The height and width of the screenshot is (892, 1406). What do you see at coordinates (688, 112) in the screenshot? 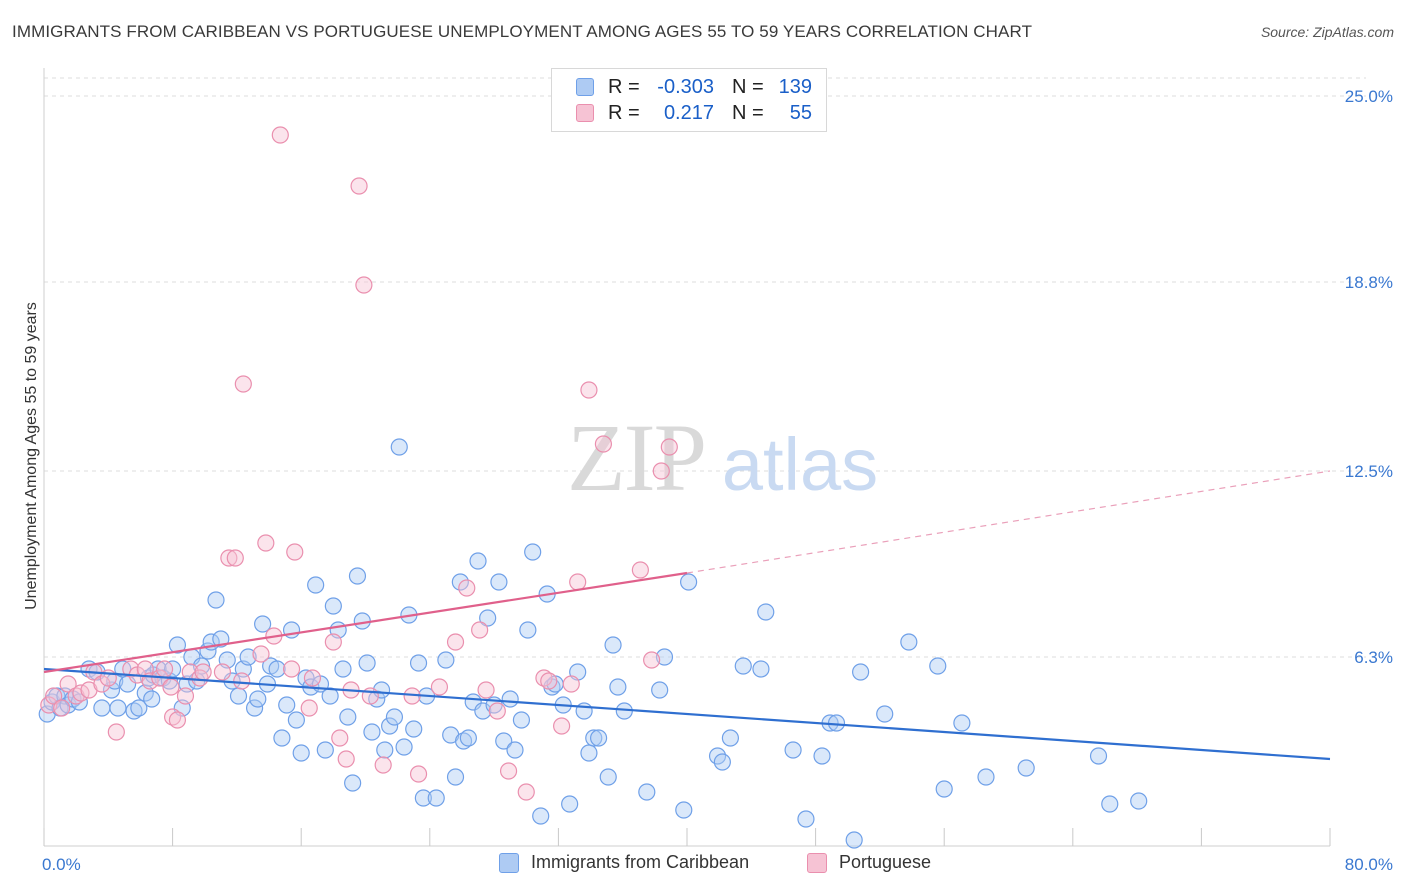
I see `legend-r-value-portuguese: 0.217` at bounding box center [688, 112].